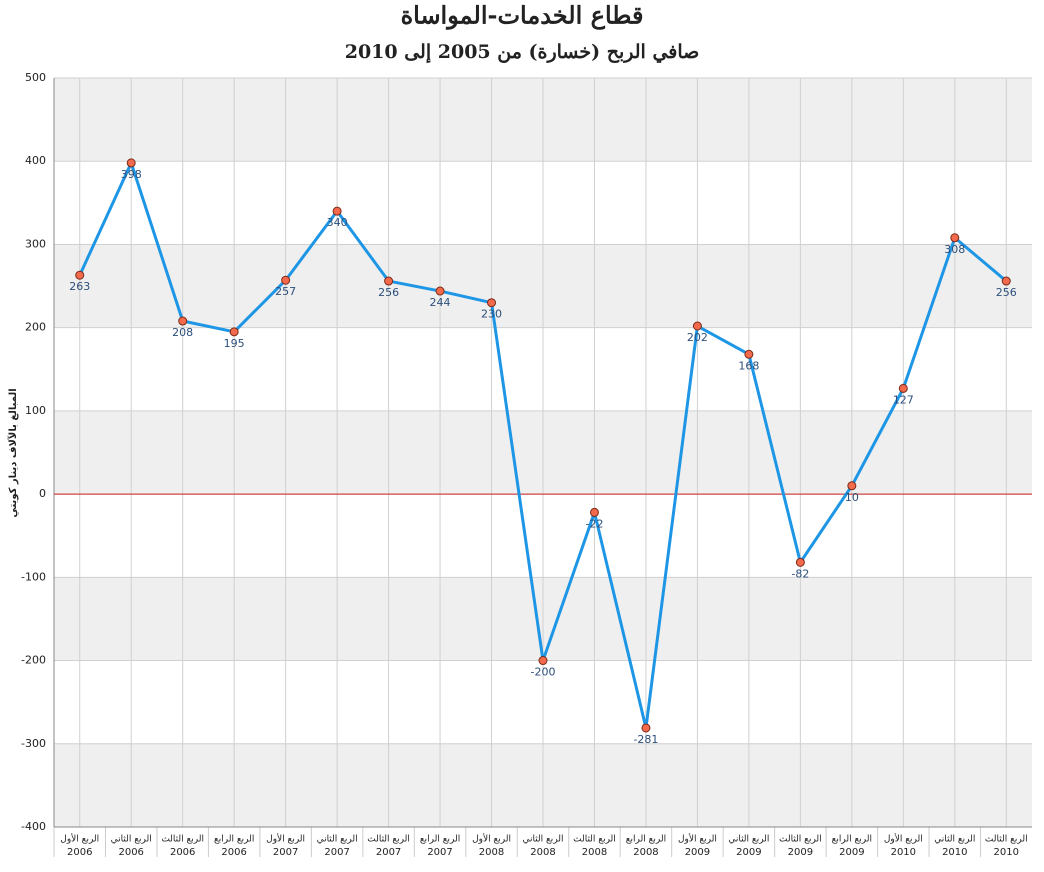 The height and width of the screenshot is (872, 1044). What do you see at coordinates (131, 174) in the screenshot?
I see `data-label: 398` at bounding box center [131, 174].